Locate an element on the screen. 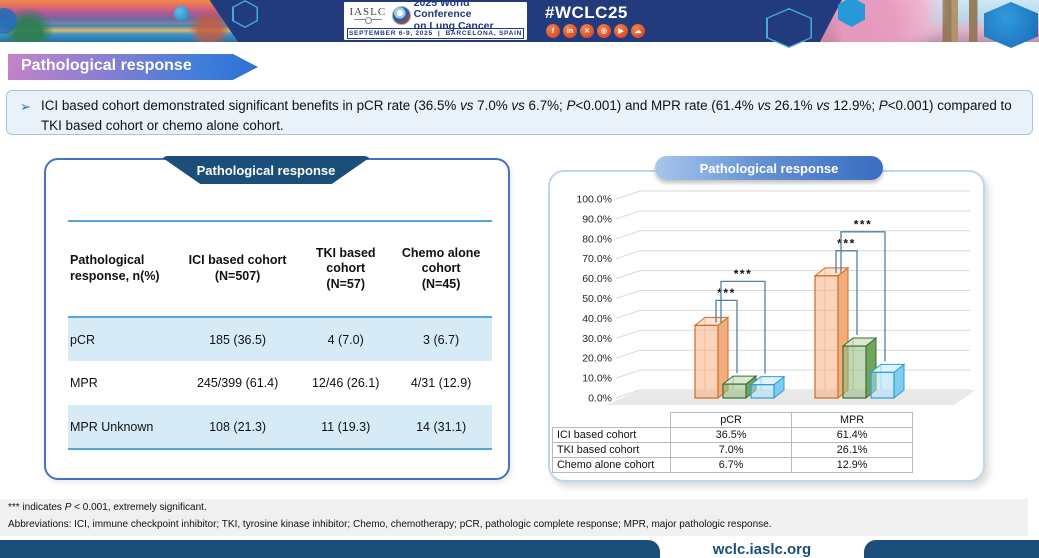  instagram-icon: ◎ is located at coordinates (604, 31).